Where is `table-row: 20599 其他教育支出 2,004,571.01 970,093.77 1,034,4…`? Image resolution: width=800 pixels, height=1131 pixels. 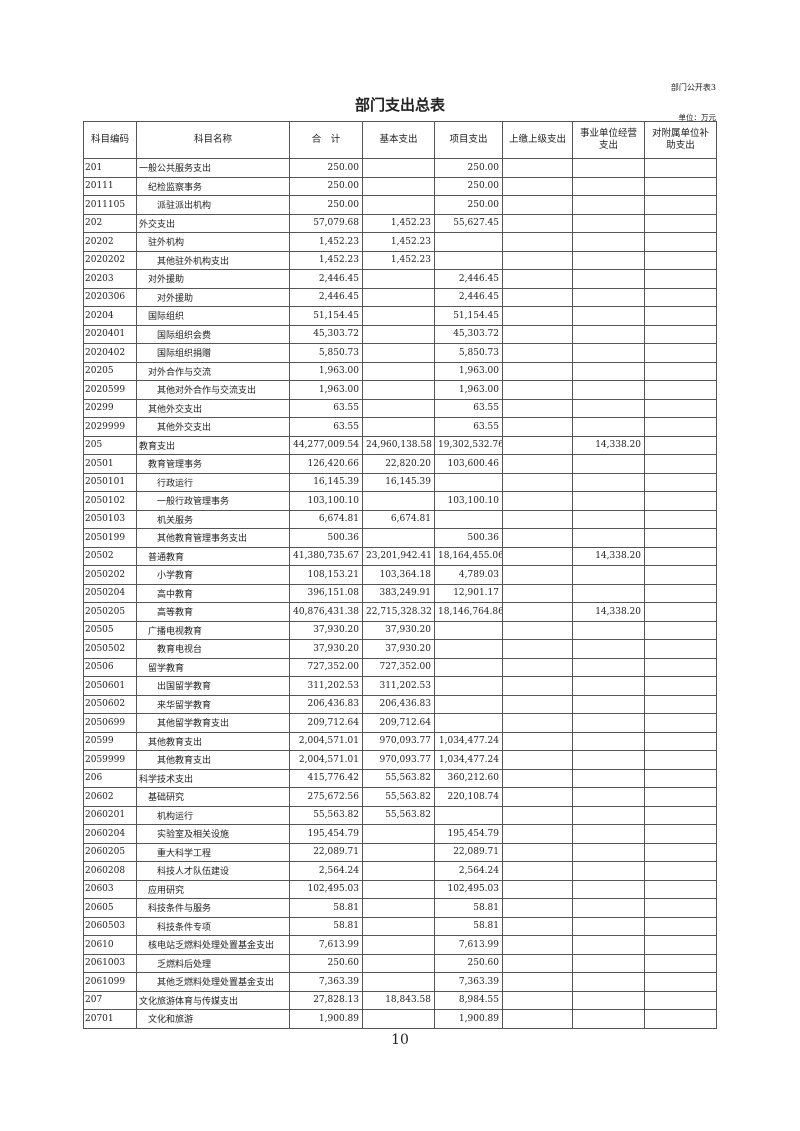
table-row: 20599 其他教育支出 2,004,571.01 970,093.77 1,034,4… is located at coordinates (400, 741).